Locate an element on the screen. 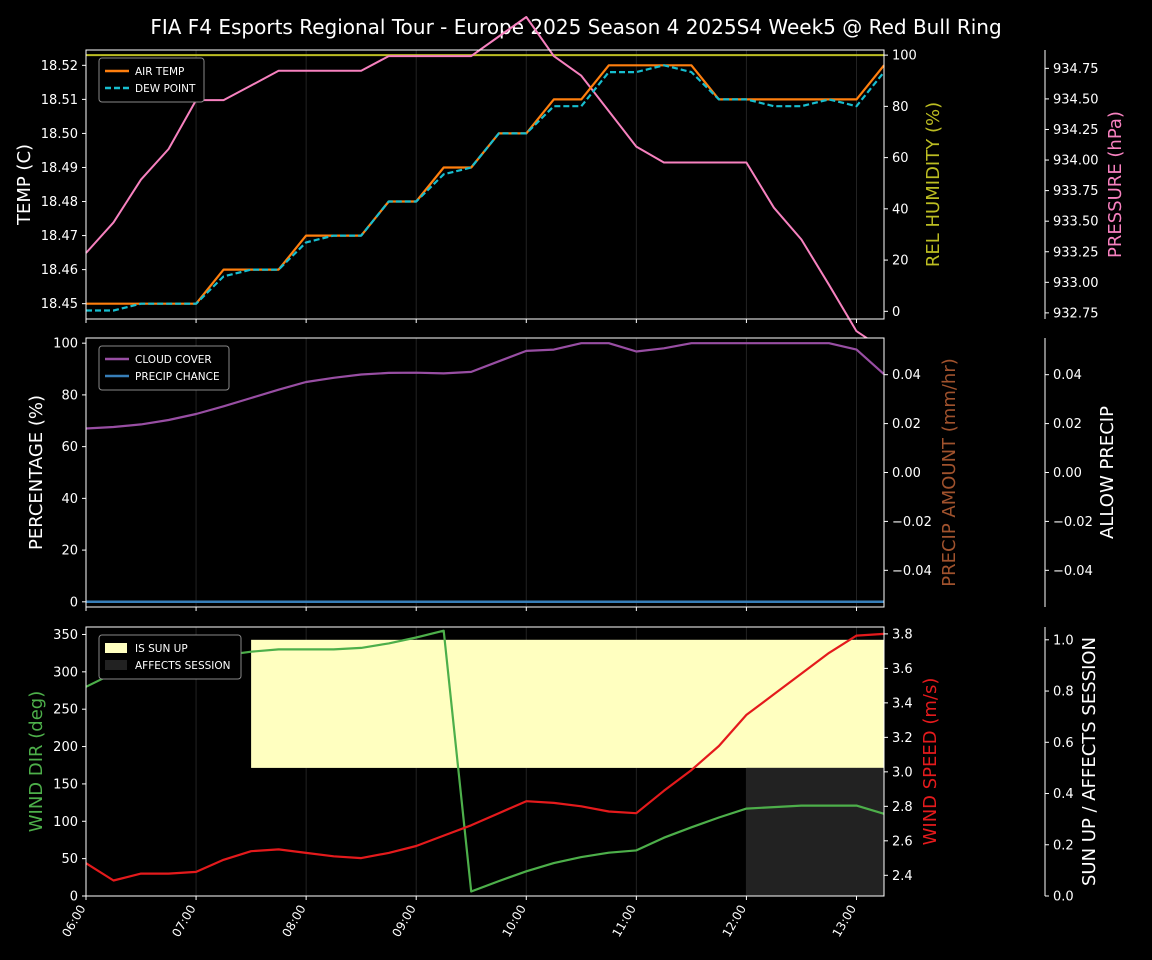  wind-speed-axis-tick-label: 2.4 is located at coordinates (902, 876).